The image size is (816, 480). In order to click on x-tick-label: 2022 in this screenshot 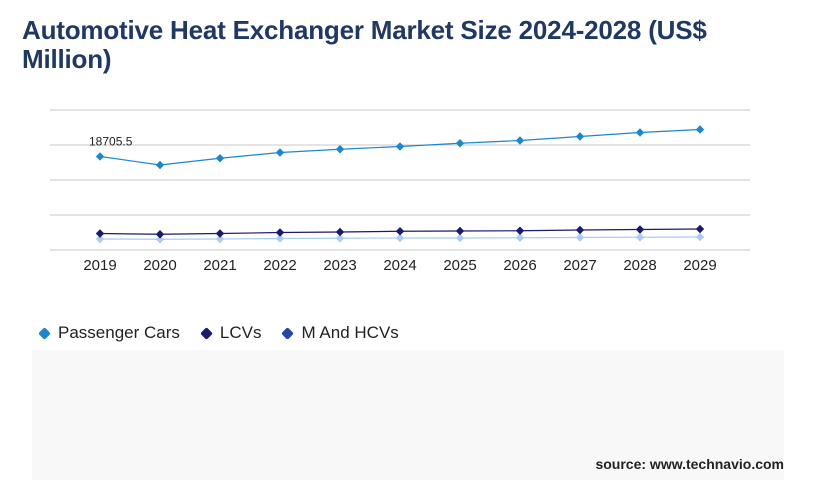, I will do `click(279, 265)`.